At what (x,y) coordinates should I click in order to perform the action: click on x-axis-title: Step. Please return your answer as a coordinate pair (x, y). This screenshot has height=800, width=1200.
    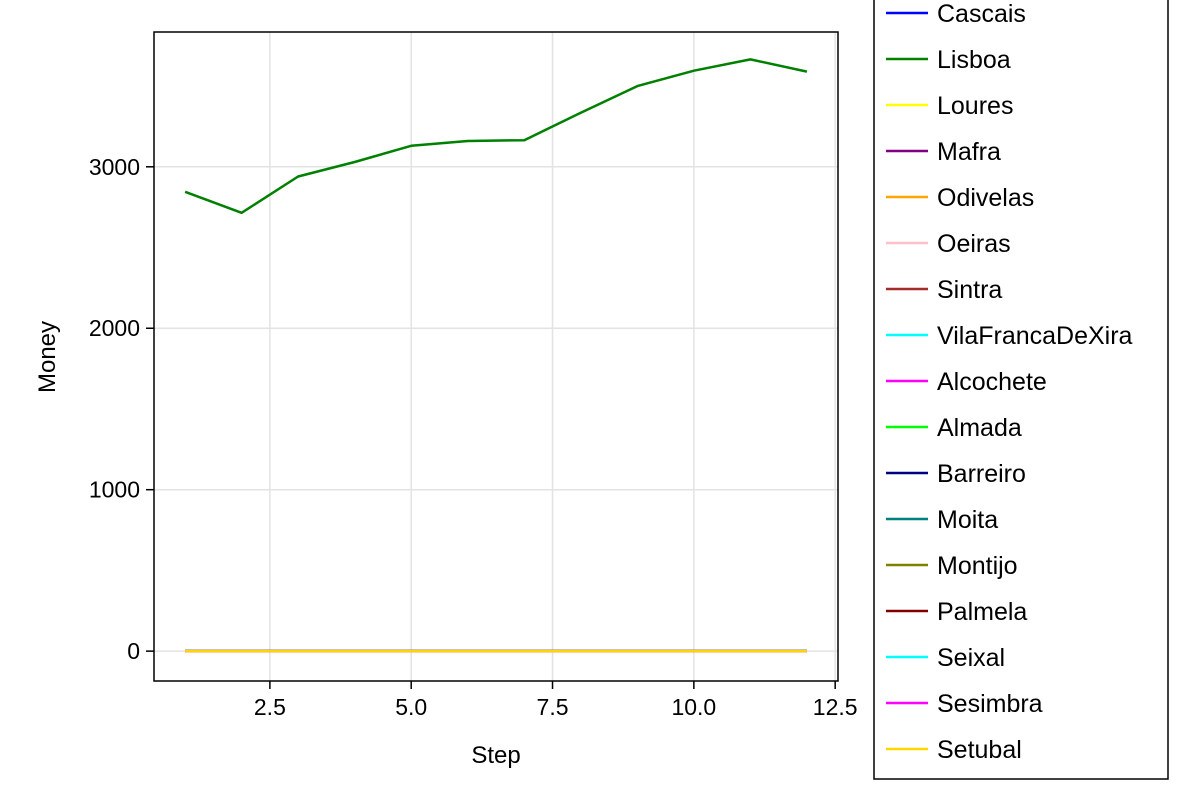
    Looking at the image, I should click on (495, 755).